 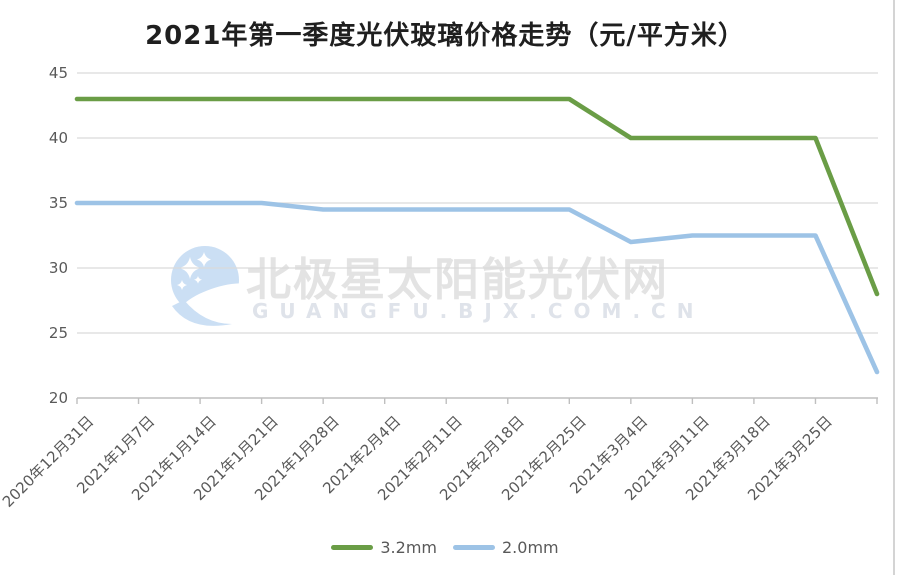 What do you see at coordinates (530, 547) in the screenshot?
I see `legend-label: 2.0mm` at bounding box center [530, 547].